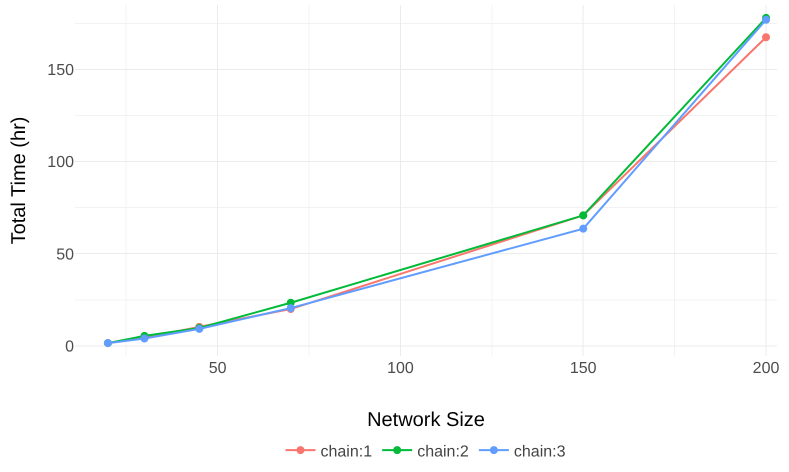 The height and width of the screenshot is (472, 789). Describe the element at coordinates (69, 347) in the screenshot. I see `y-tick-label: 0` at that location.